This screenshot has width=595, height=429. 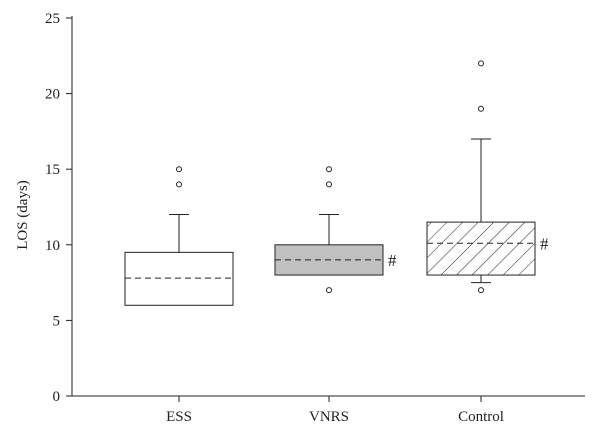 What do you see at coordinates (52, 246) in the screenshot?
I see `y-tick-label: 10` at bounding box center [52, 246].